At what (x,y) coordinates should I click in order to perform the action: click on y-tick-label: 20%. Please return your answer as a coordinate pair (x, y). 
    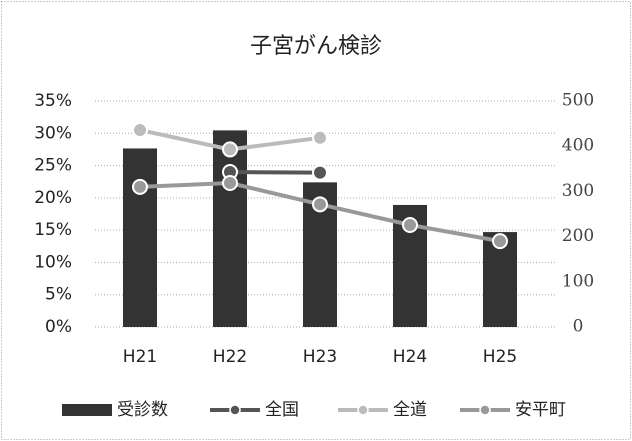
    Looking at the image, I should click on (53, 198).